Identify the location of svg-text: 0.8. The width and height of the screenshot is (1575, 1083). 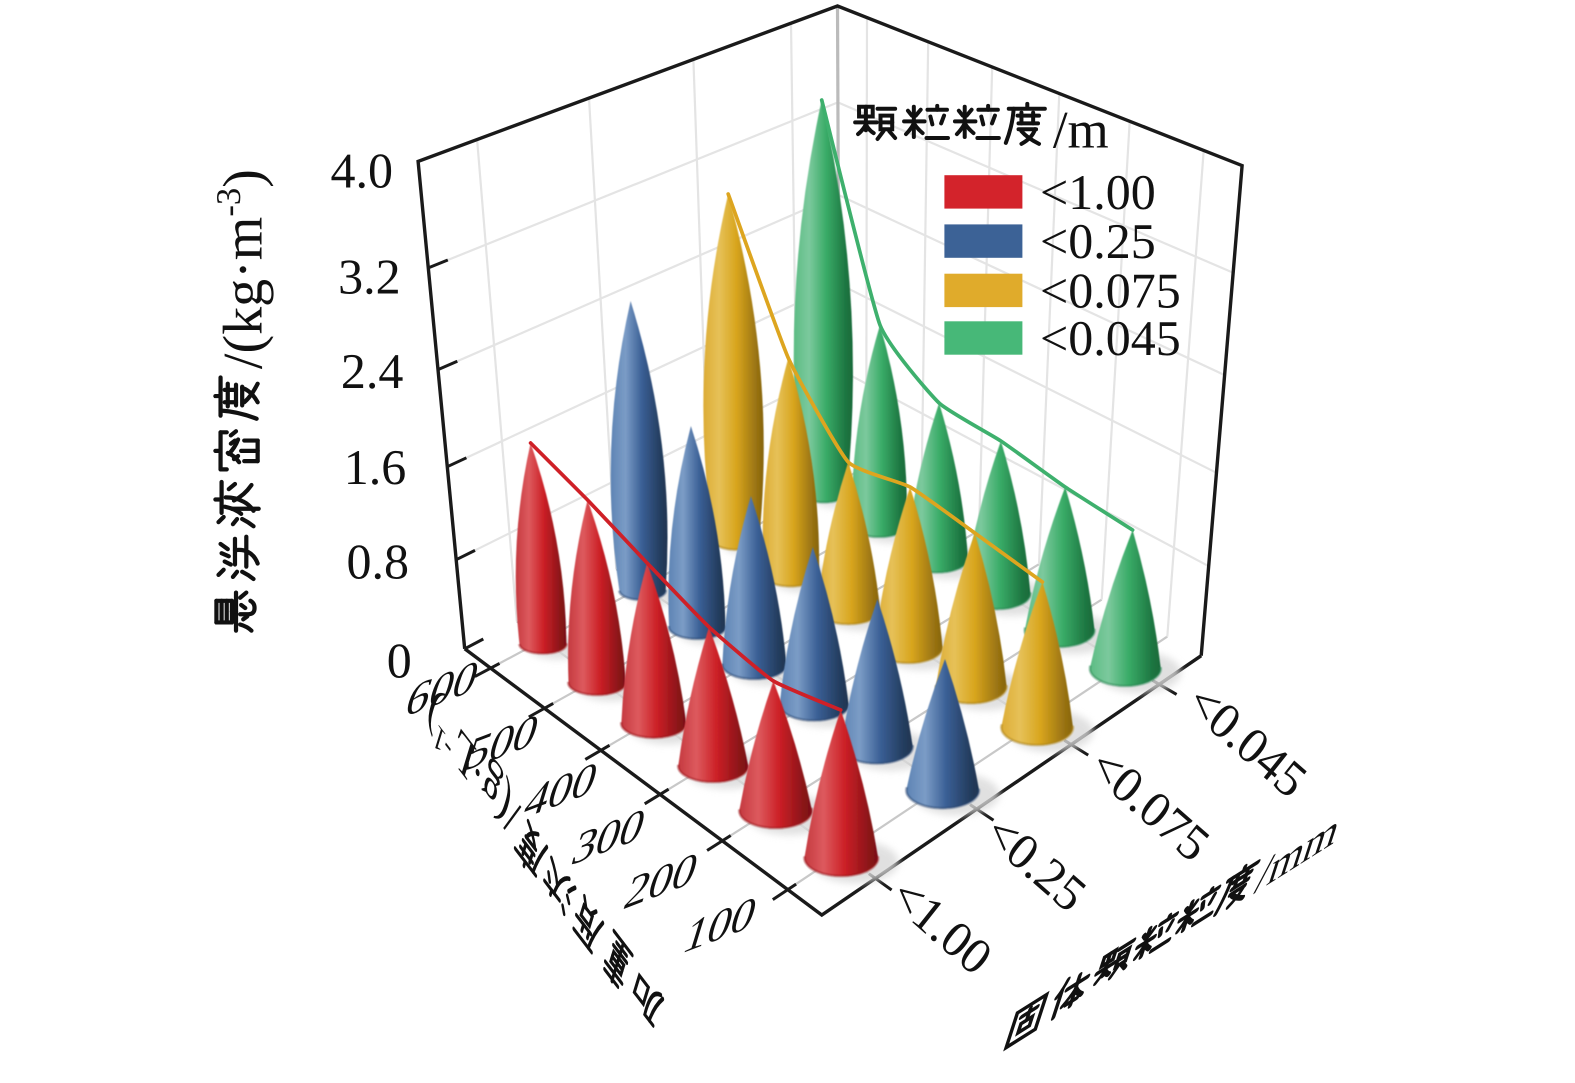
(378, 562).